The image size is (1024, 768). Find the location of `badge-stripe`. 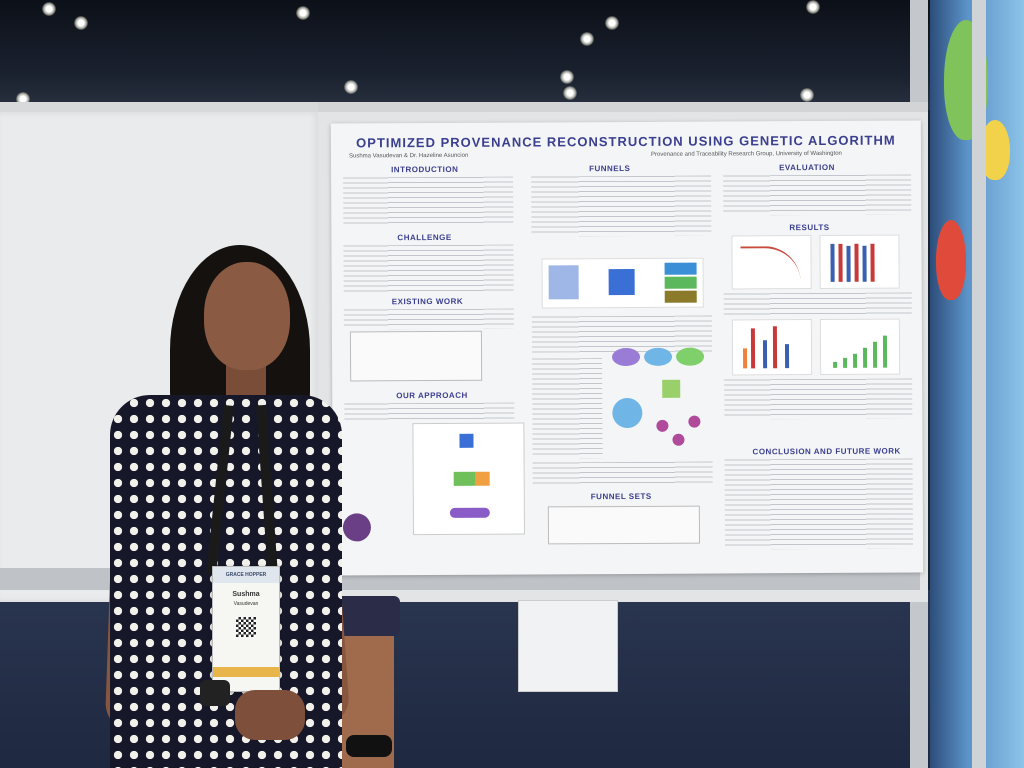

badge-stripe is located at coordinates (246, 672).